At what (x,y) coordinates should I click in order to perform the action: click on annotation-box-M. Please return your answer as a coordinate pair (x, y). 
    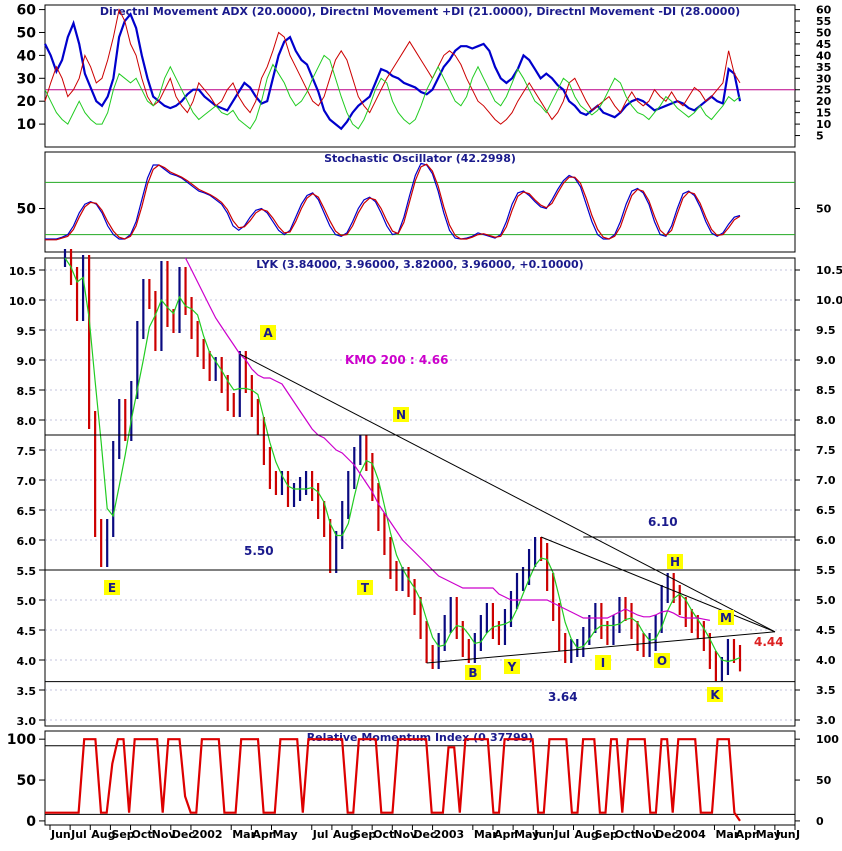
    Looking at the image, I should click on (726, 617).